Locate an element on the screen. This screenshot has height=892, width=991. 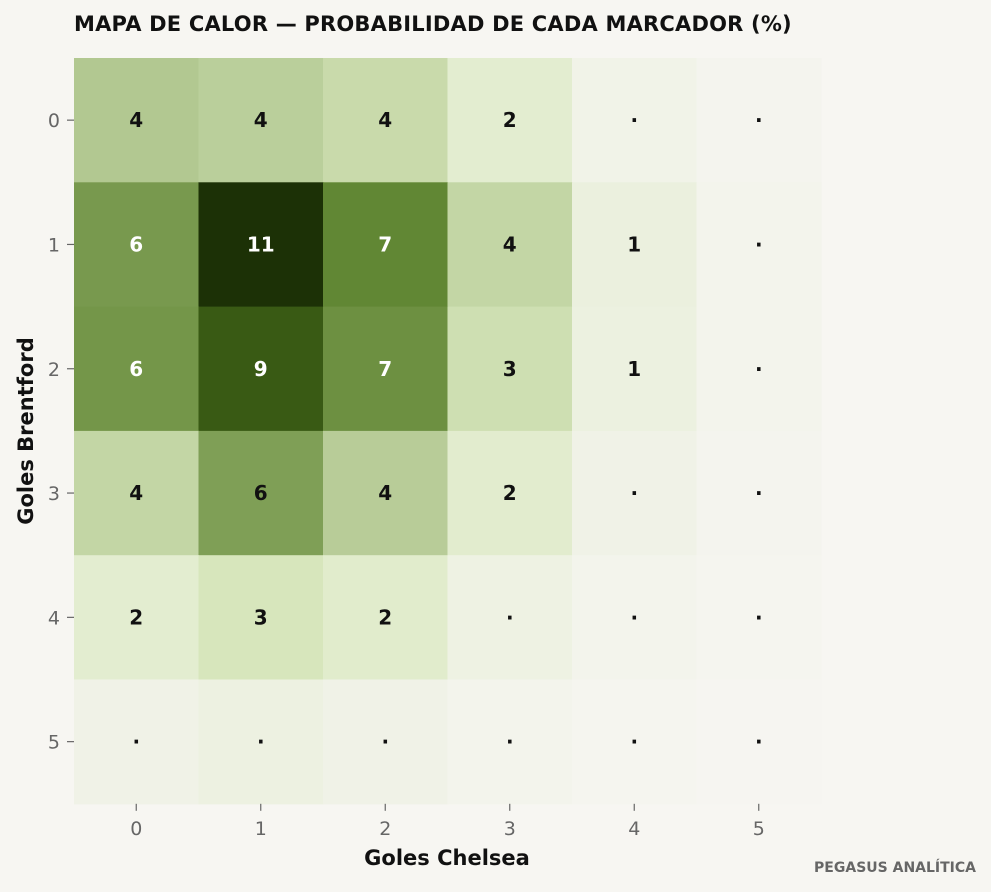
cell-value-label: 11 is located at coordinates (261, 244).